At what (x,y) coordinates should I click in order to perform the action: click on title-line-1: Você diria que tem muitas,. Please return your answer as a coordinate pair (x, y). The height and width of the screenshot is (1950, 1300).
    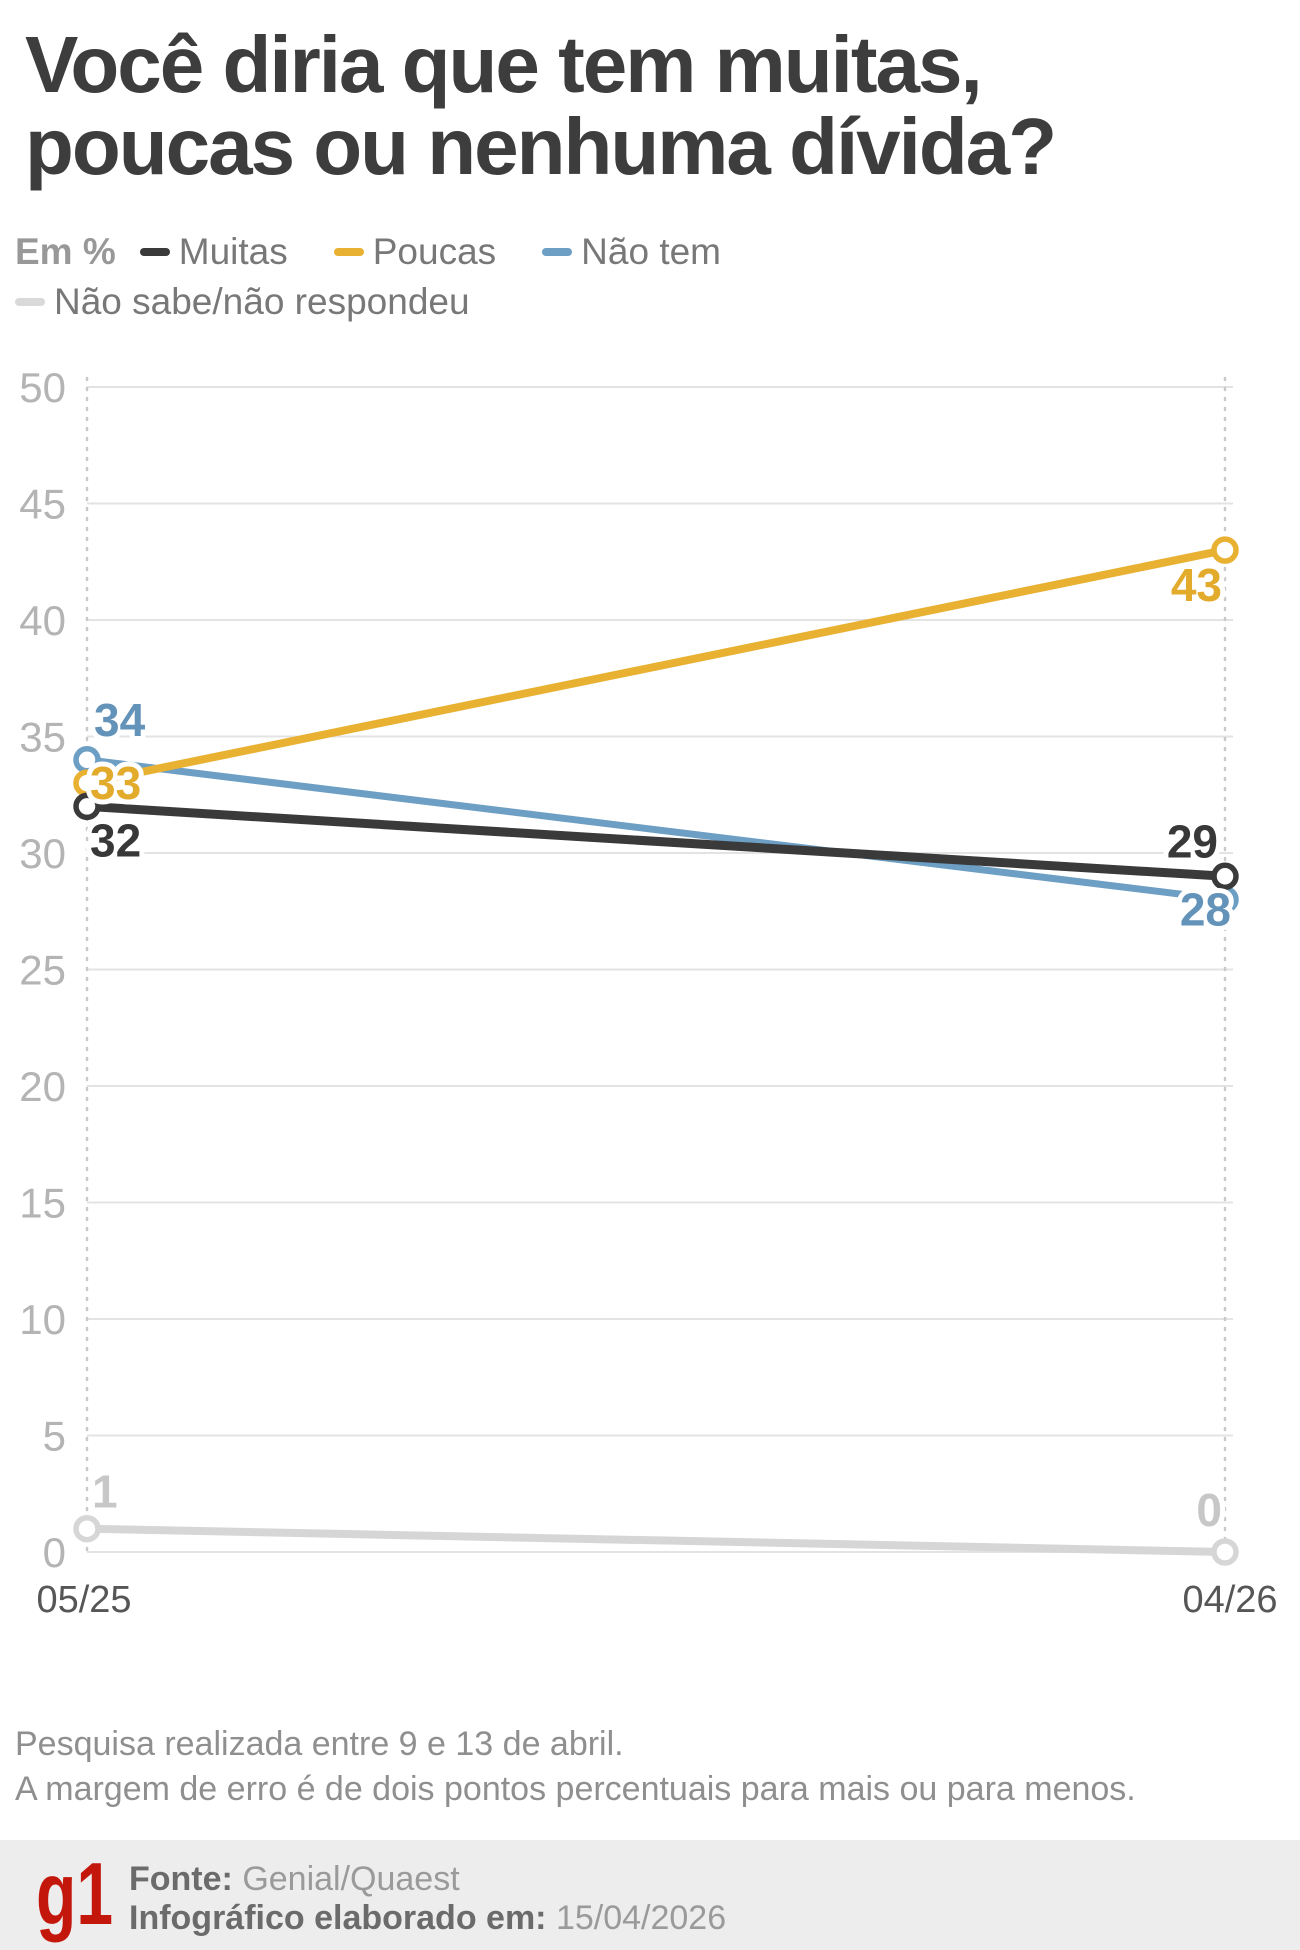
    Looking at the image, I should click on (504, 64).